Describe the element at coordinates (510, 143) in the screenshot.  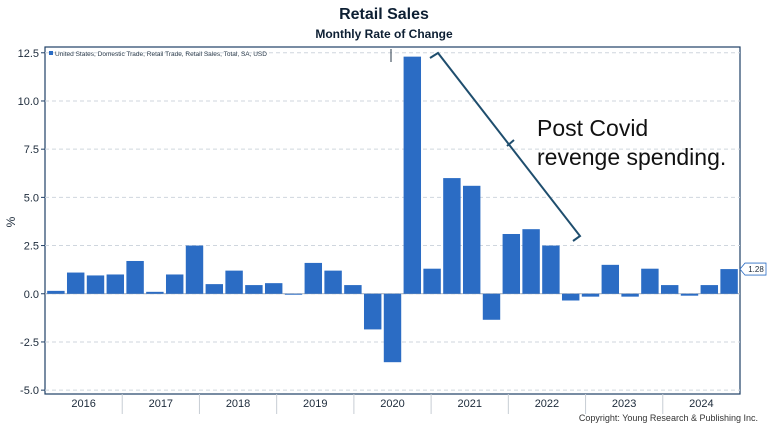
I see `annotation-bracket-notch` at that location.